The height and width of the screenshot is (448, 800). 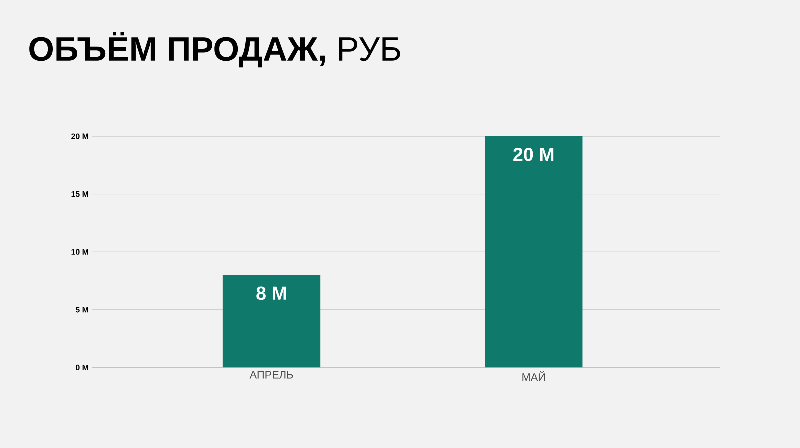 I want to click on x-tick-label: АПРЕЛЬ, so click(x=272, y=375).